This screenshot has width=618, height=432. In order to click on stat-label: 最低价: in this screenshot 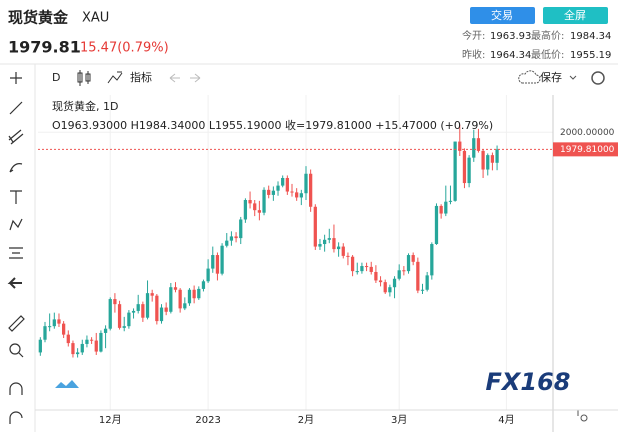, I will do `click(547, 54)`.